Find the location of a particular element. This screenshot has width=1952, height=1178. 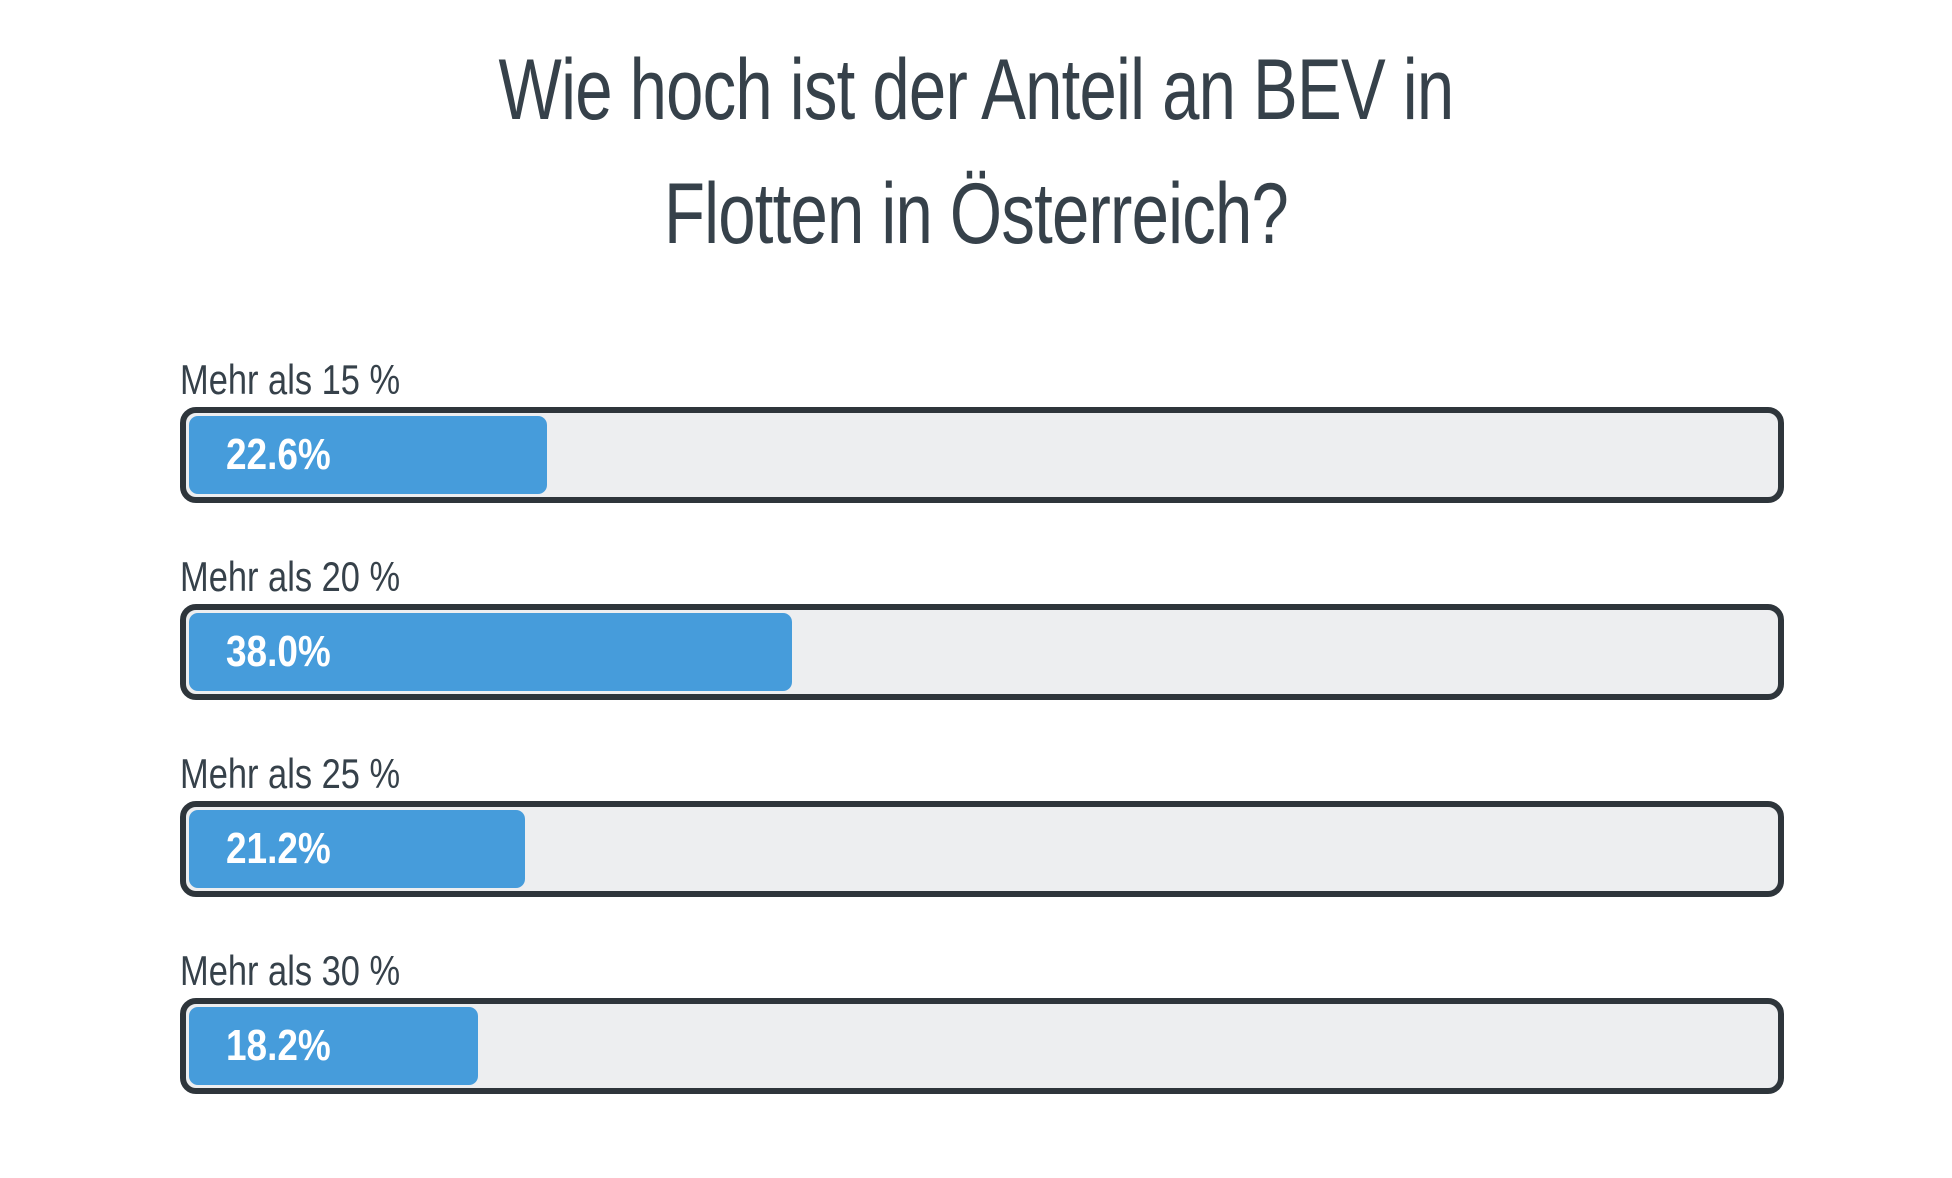

poll-option: Mehr als 25 % 21.2% is located at coordinates (982, 847).